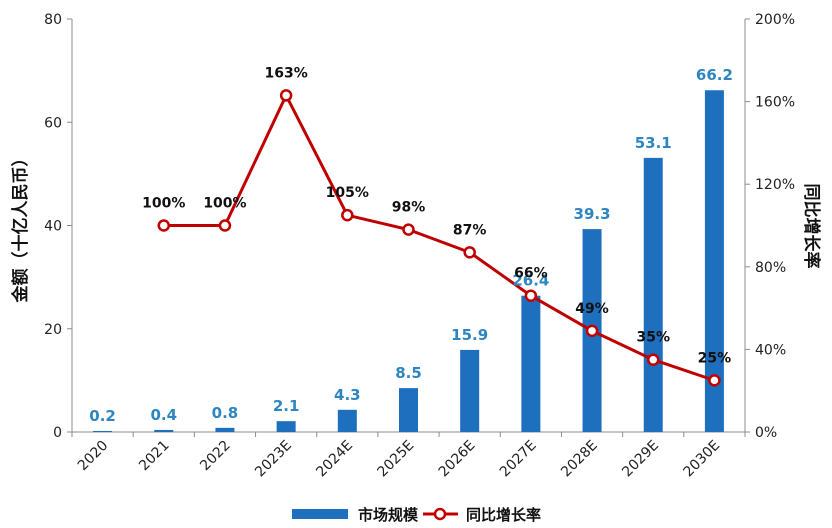 This screenshot has width=832, height=528. What do you see at coordinates (714, 75) in the screenshot?
I see `bar-value-label: 66.2` at bounding box center [714, 75].